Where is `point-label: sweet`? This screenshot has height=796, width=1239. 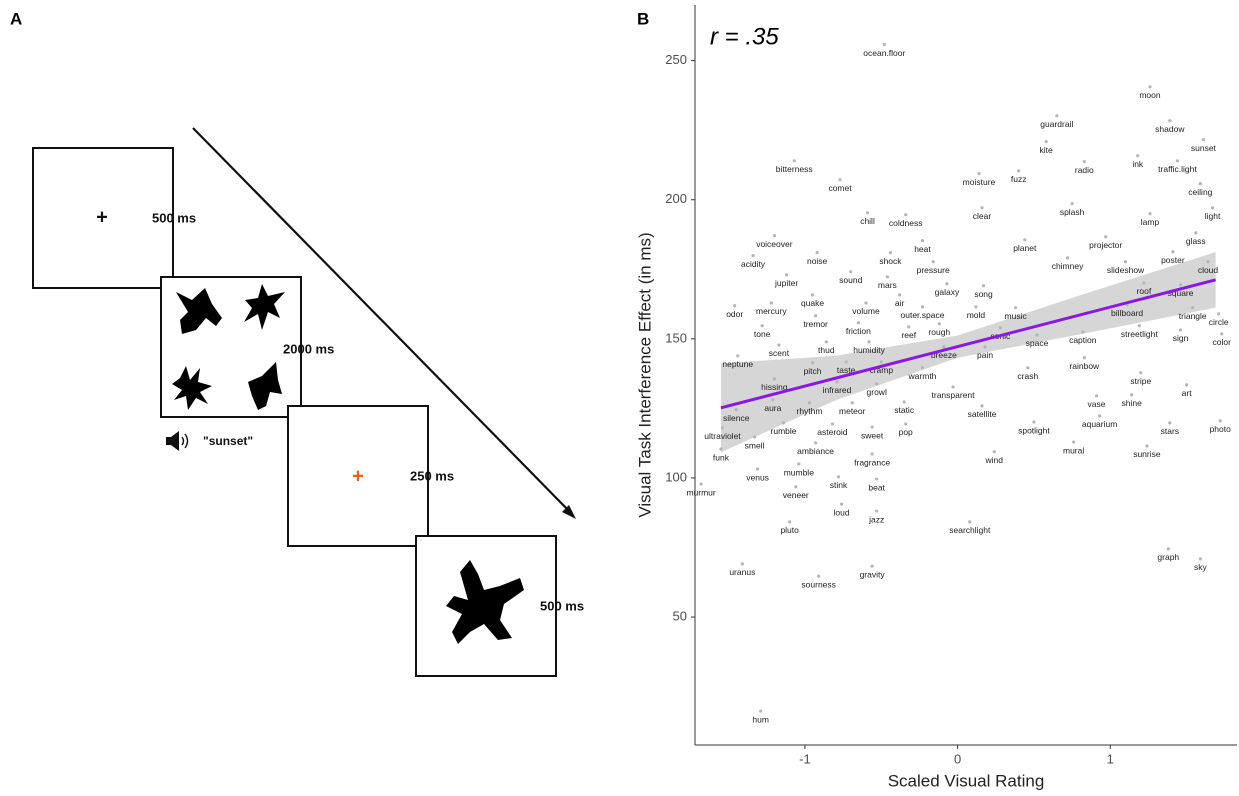 point-label: sweet is located at coordinates (872, 435).